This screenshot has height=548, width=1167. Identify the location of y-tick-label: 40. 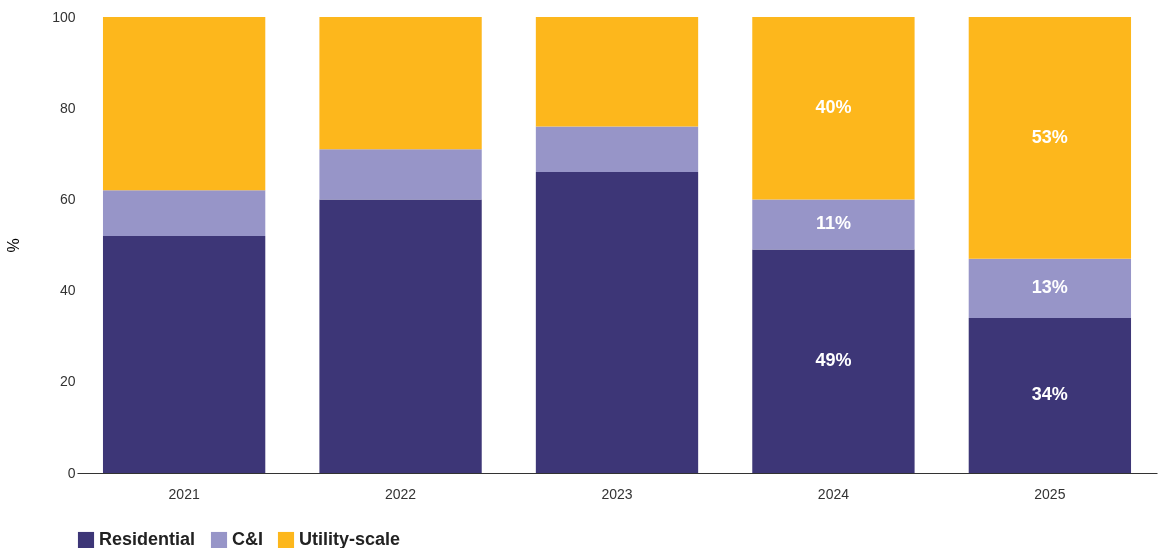
(67, 290).